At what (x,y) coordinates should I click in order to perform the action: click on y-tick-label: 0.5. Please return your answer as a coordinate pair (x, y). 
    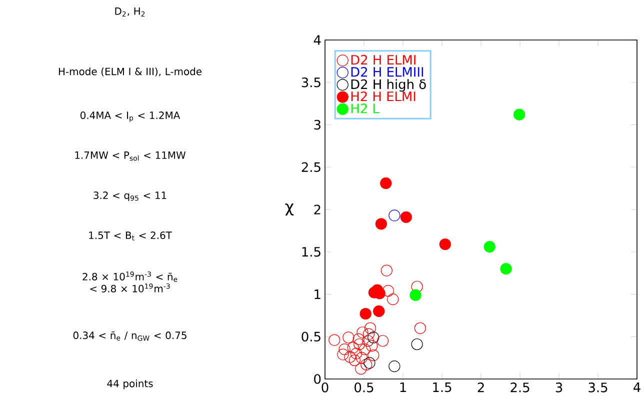
    Looking at the image, I should click on (311, 337).